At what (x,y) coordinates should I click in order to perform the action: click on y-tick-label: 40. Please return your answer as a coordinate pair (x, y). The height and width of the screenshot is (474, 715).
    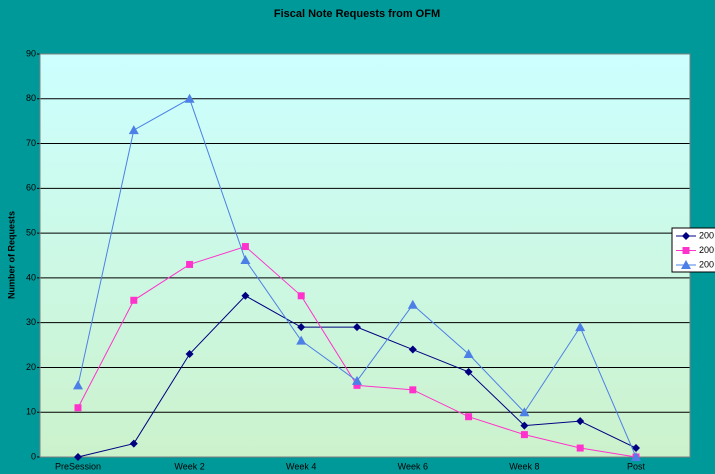
    Looking at the image, I should click on (31, 277).